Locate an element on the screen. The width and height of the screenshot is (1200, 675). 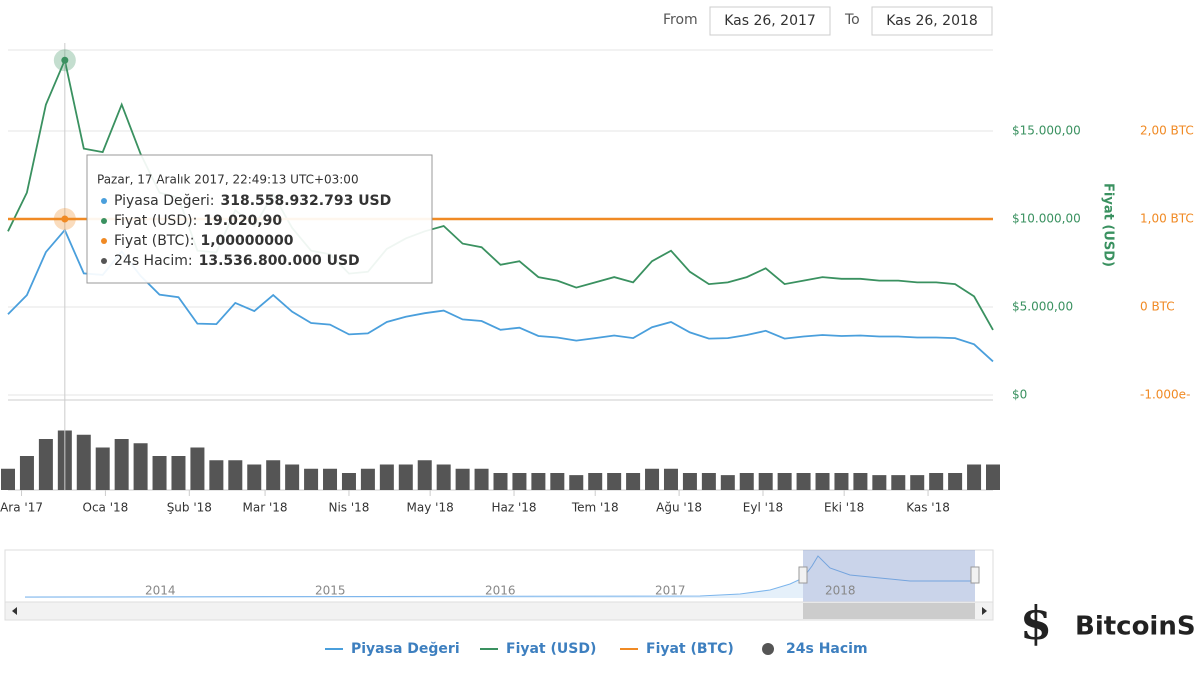
y2-tick-label: 2,00 BTC is located at coordinates (1167, 131).